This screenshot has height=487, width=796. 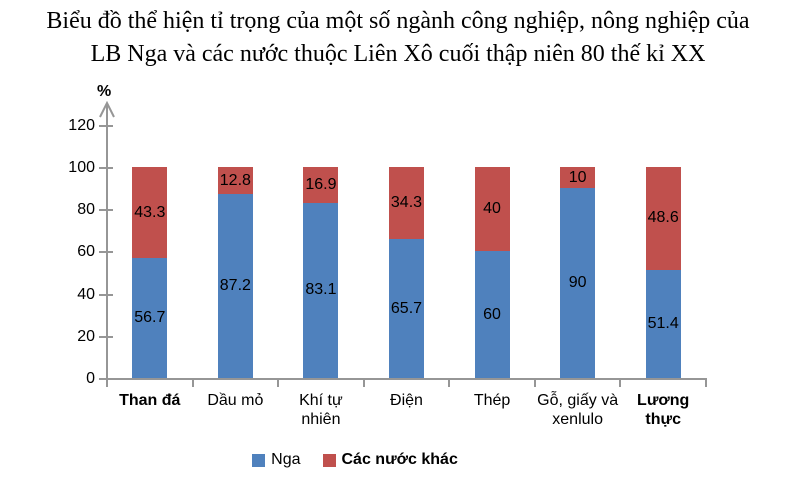 I want to click on category-label: Khí tự nhiên, so click(x=321, y=410).